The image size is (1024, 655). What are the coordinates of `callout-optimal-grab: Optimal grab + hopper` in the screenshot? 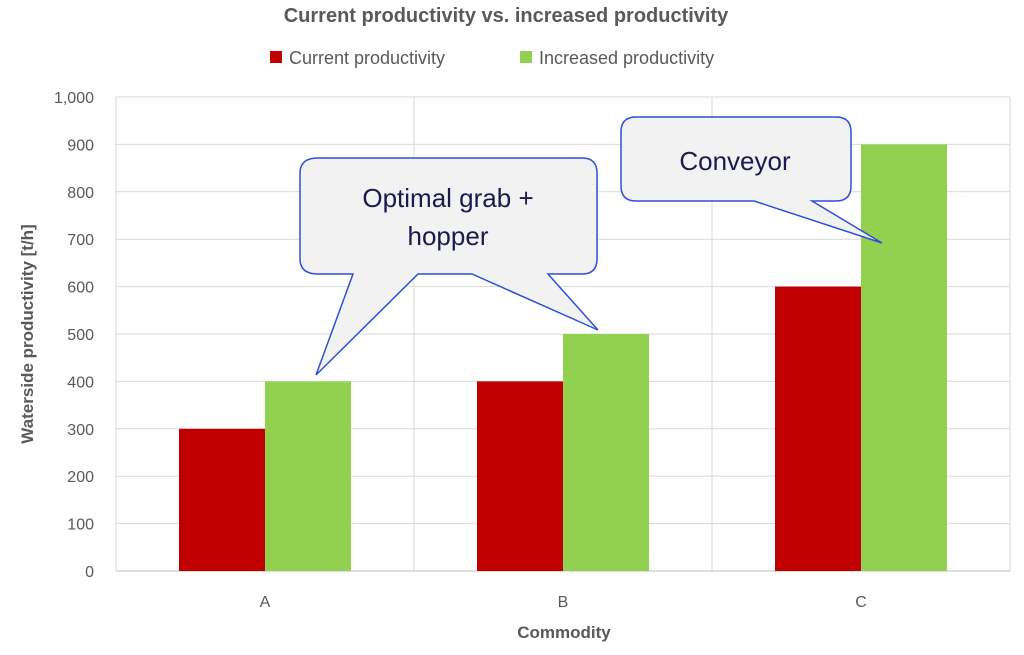 It's located at (449, 266).